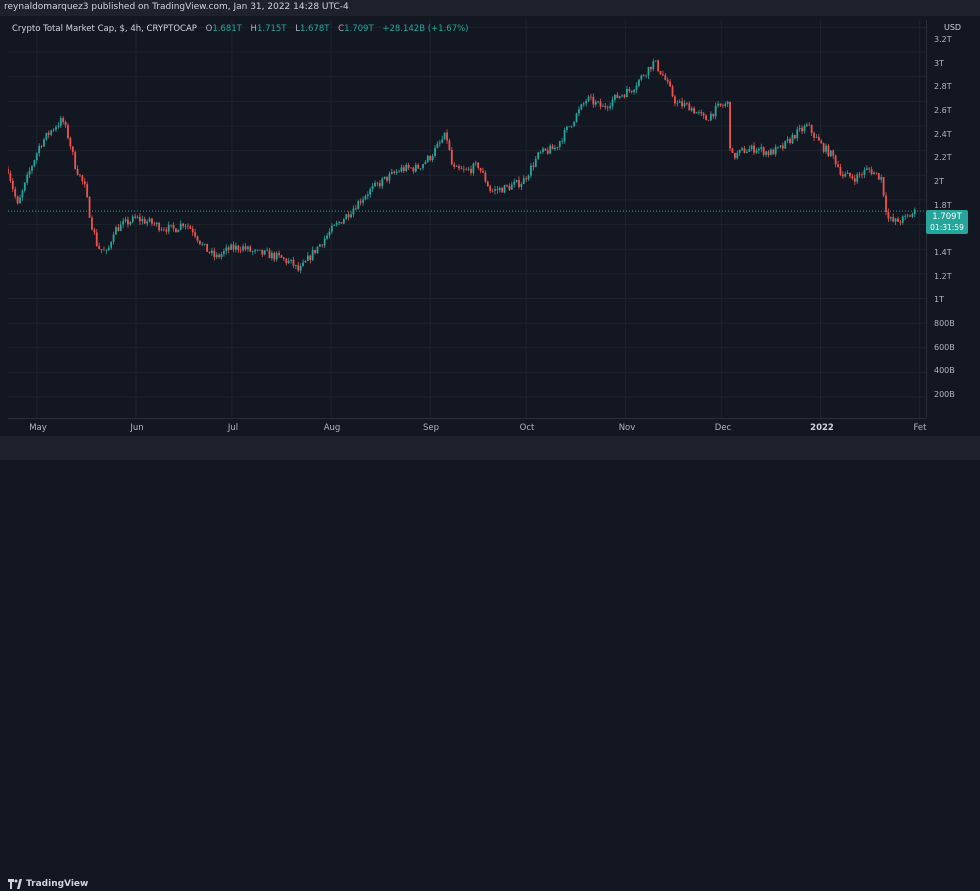 Image resolution: width=980 pixels, height=891 pixels. I want to click on price-tick: 2T, so click(939, 181).